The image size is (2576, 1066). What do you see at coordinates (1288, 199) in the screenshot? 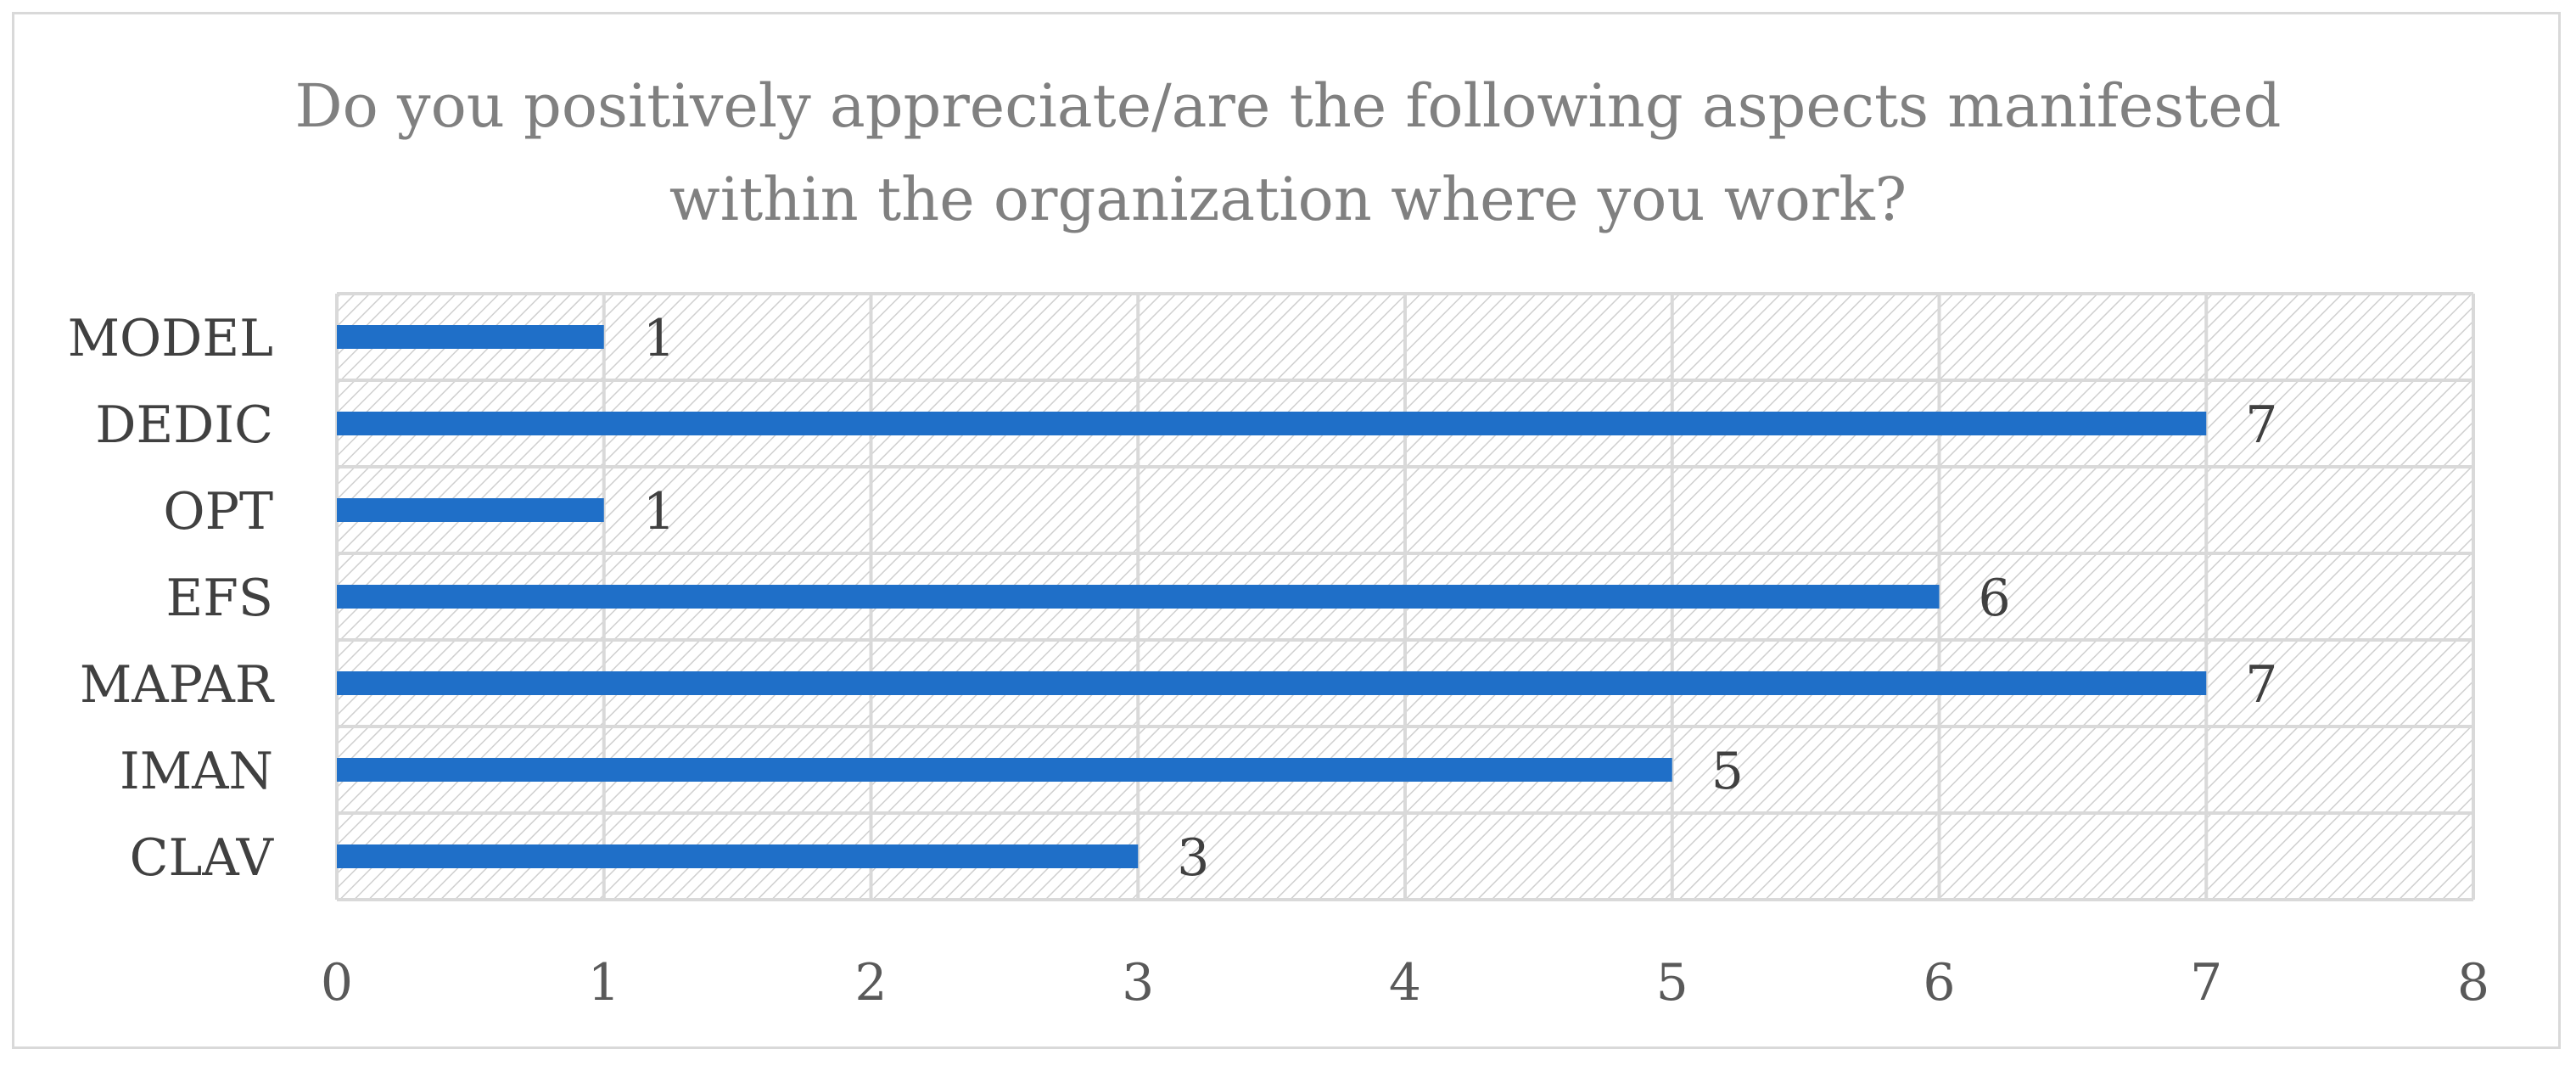
I see `chart-title-line-2: within the organization where you work?` at bounding box center [1288, 199].